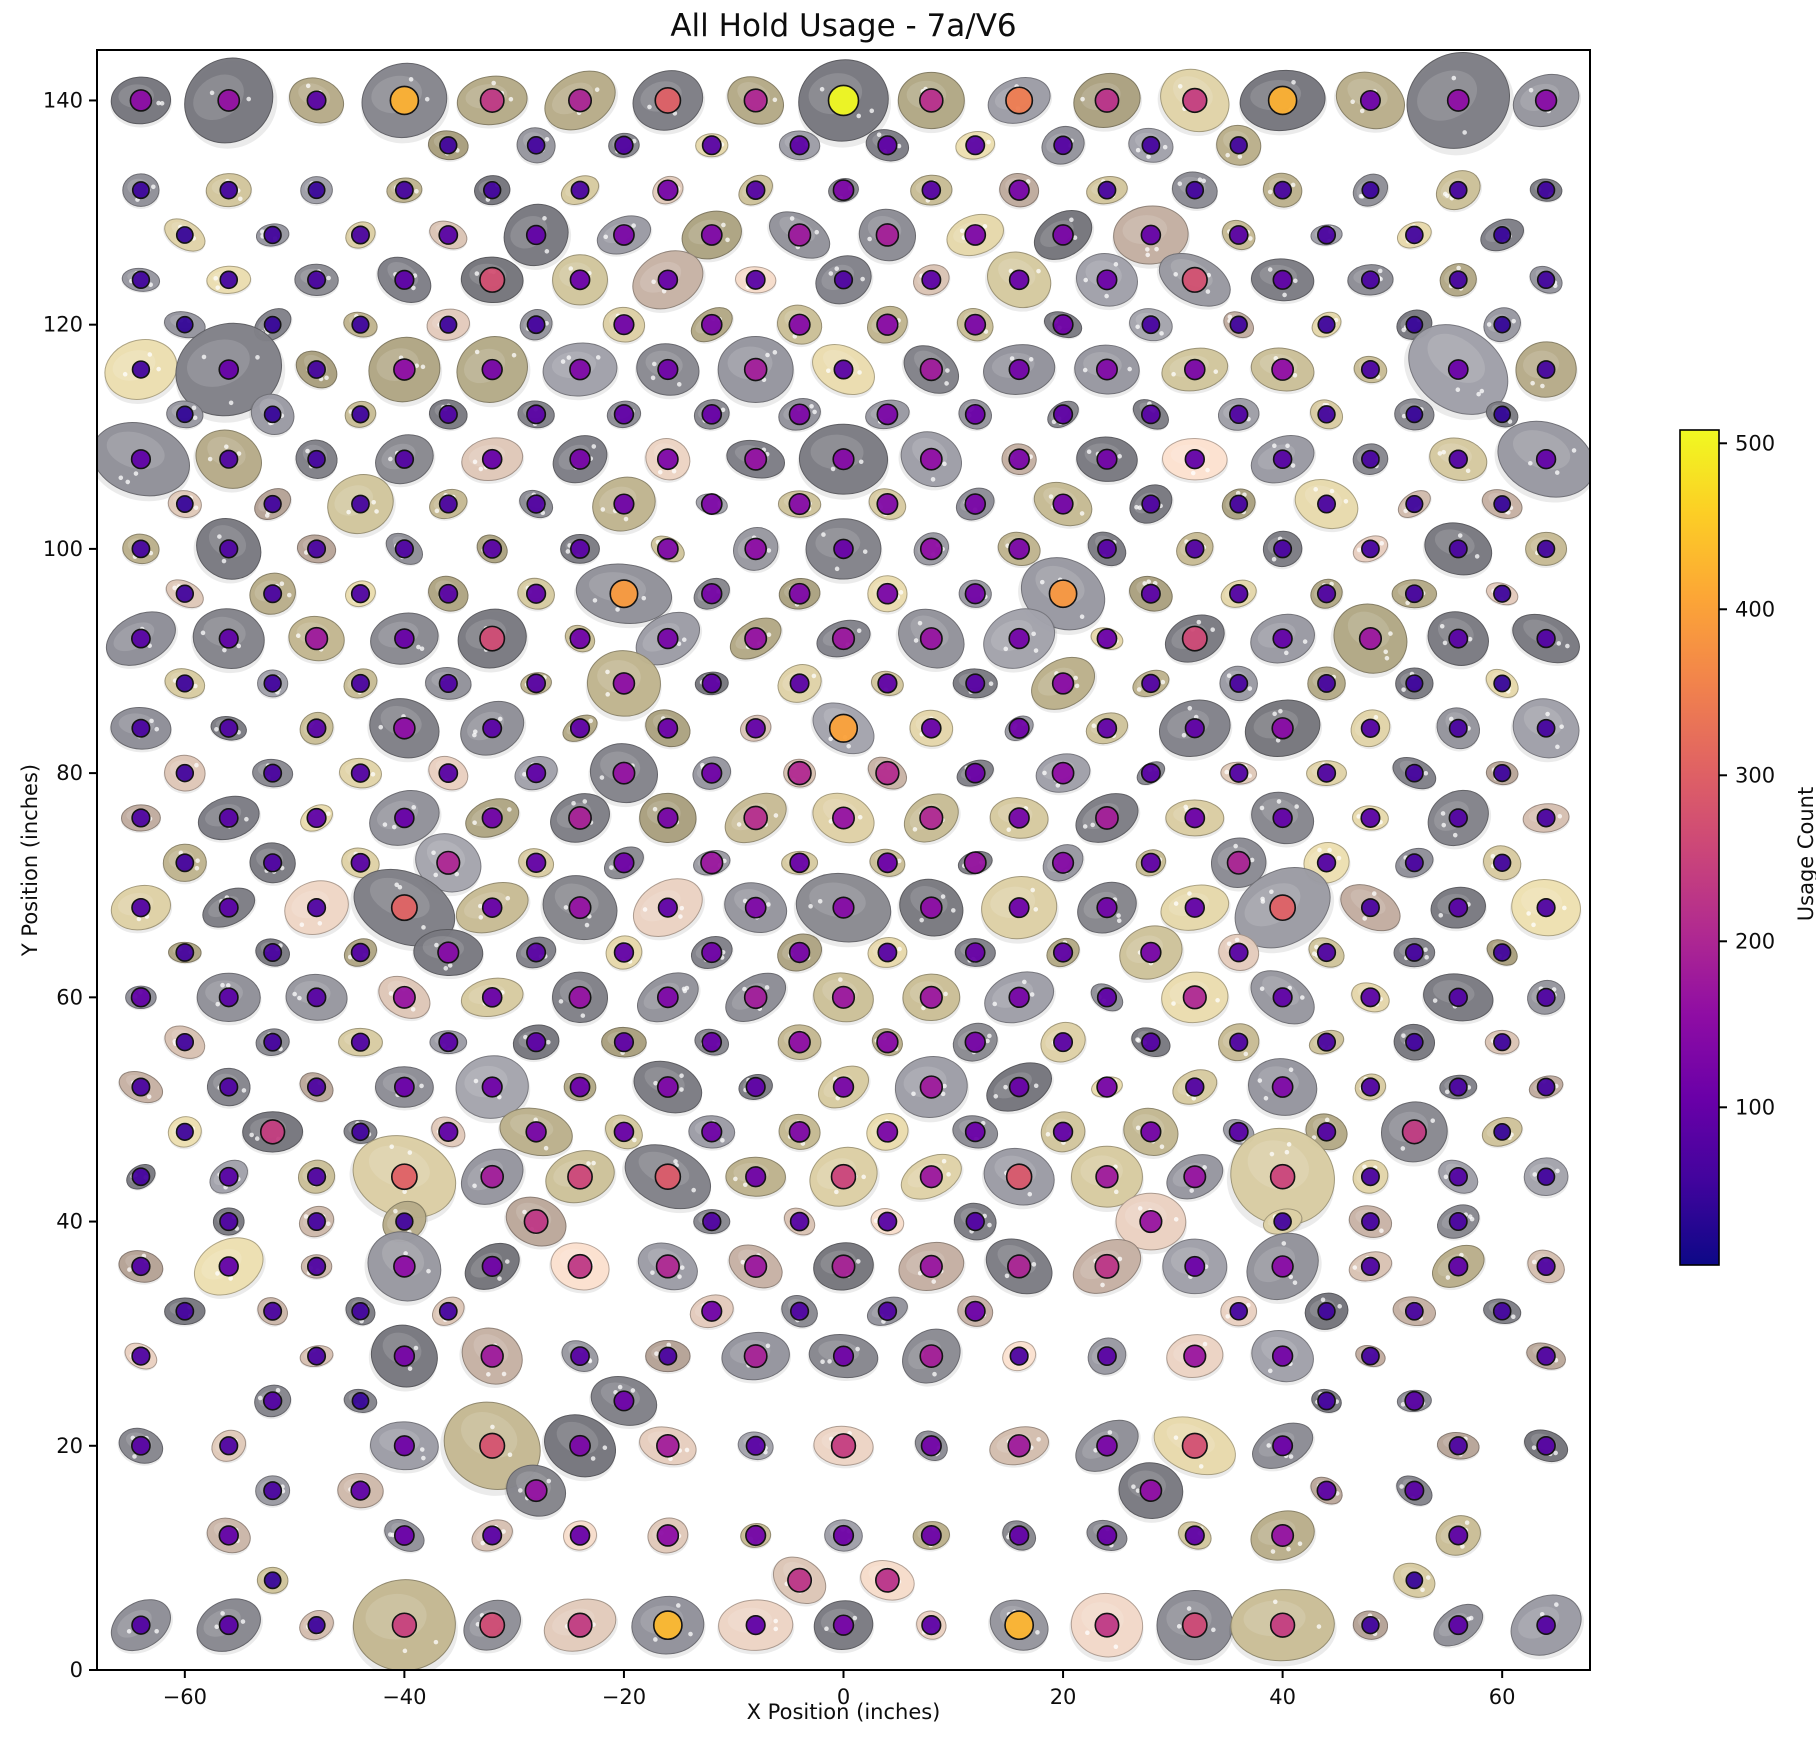  I want to click on x-tick-label: −60, so click(185, 1697).